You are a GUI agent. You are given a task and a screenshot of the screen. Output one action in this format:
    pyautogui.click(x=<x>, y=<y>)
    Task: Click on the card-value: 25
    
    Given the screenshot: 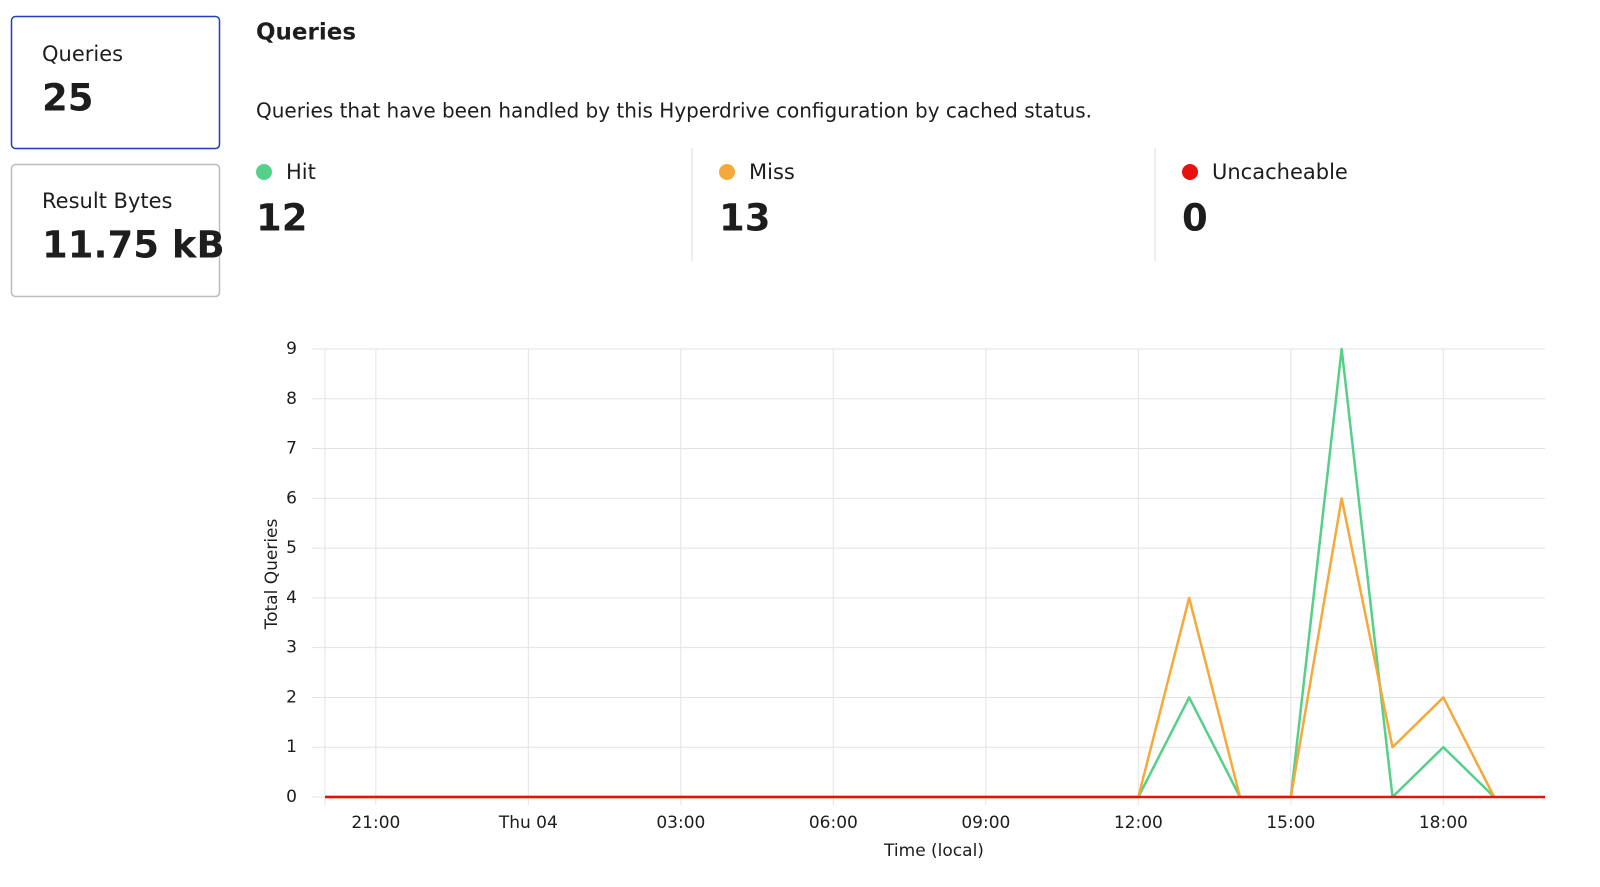 What is the action you would take?
    pyautogui.click(x=68, y=98)
    